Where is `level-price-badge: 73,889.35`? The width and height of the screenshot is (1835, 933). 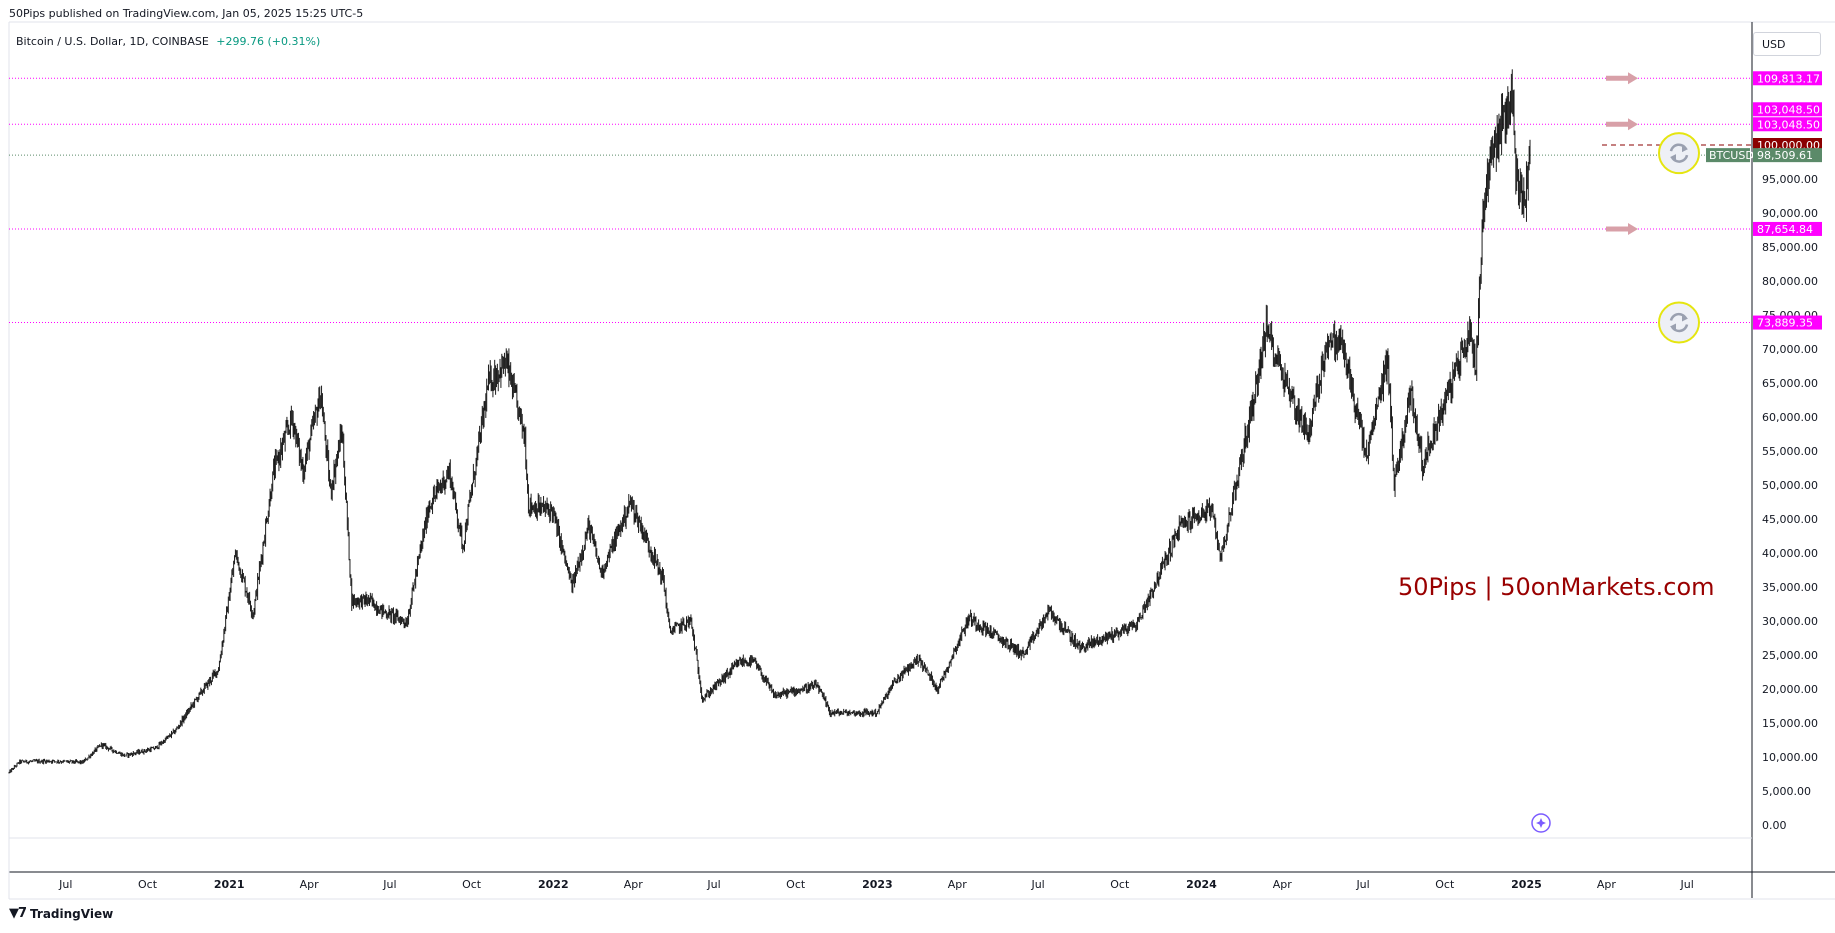 level-price-badge: 73,889.35 is located at coordinates (1785, 323).